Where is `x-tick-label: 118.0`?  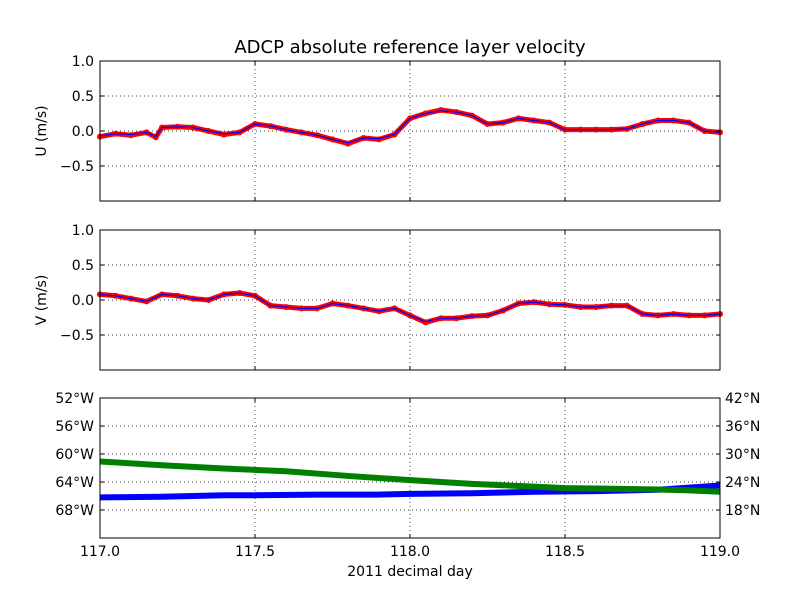
x-tick-label: 118.0 is located at coordinates (410, 552).